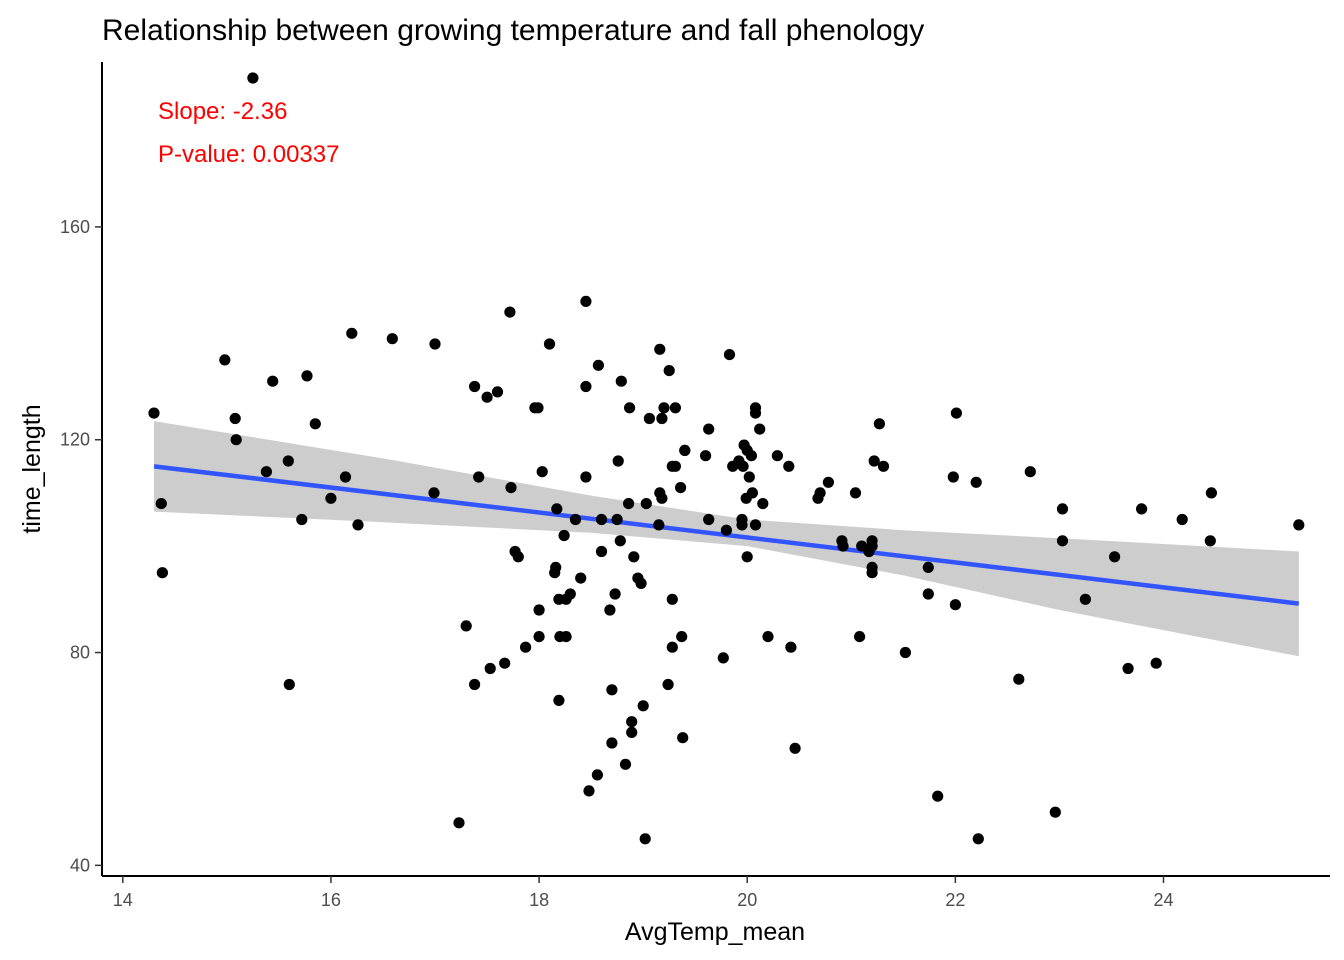 The width and height of the screenshot is (1344, 960). Describe the element at coordinates (331, 900) in the screenshot. I see `x-tick-label: 16` at that location.